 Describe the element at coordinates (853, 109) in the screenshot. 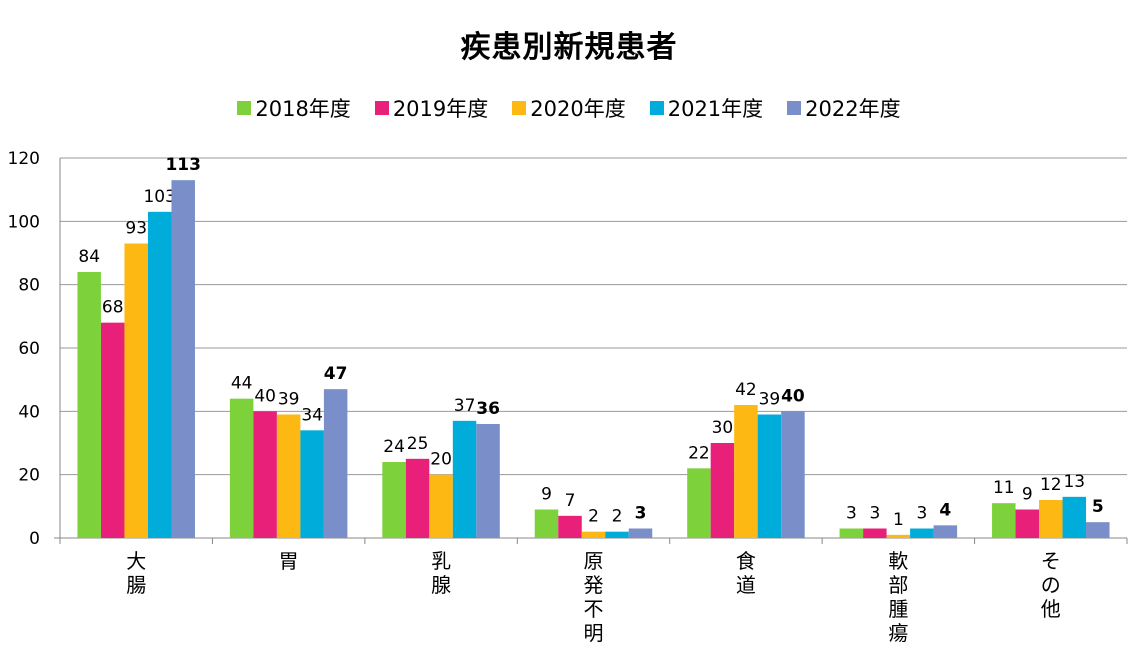

I see `legend-label: 2022年度` at that location.